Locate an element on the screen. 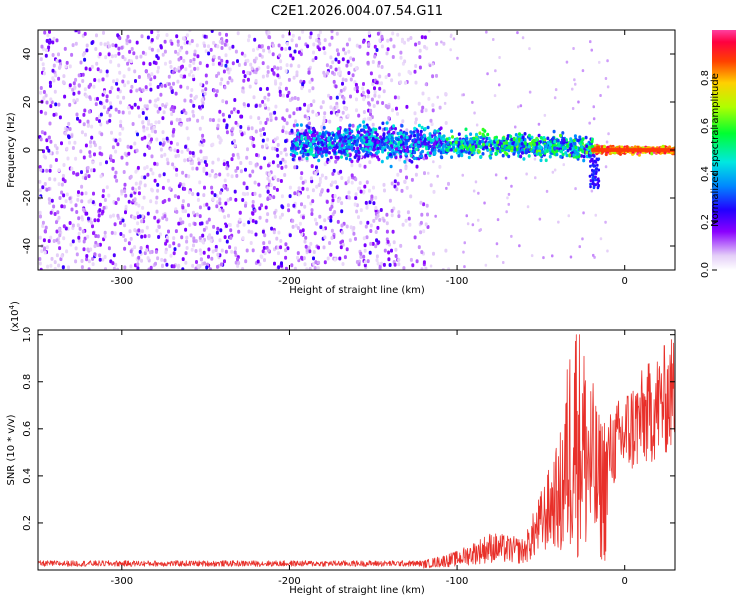 The height and width of the screenshot is (600, 750). snr-y-scale-label: (x104) is located at coordinates (14, 316).